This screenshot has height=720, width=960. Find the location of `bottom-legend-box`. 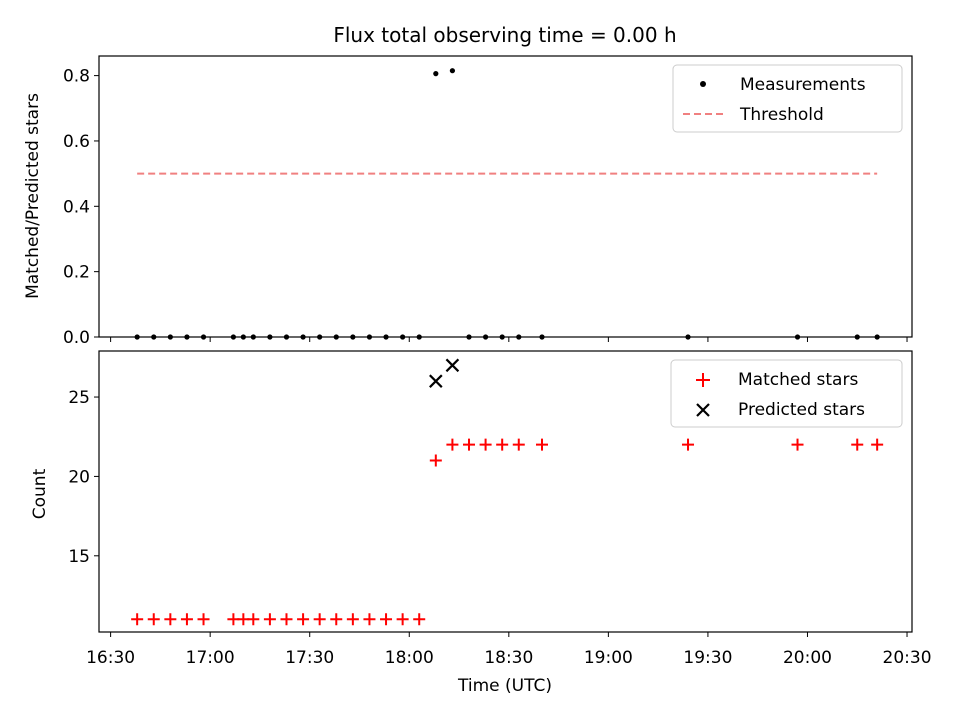

bottom-legend-box is located at coordinates (786, 393).